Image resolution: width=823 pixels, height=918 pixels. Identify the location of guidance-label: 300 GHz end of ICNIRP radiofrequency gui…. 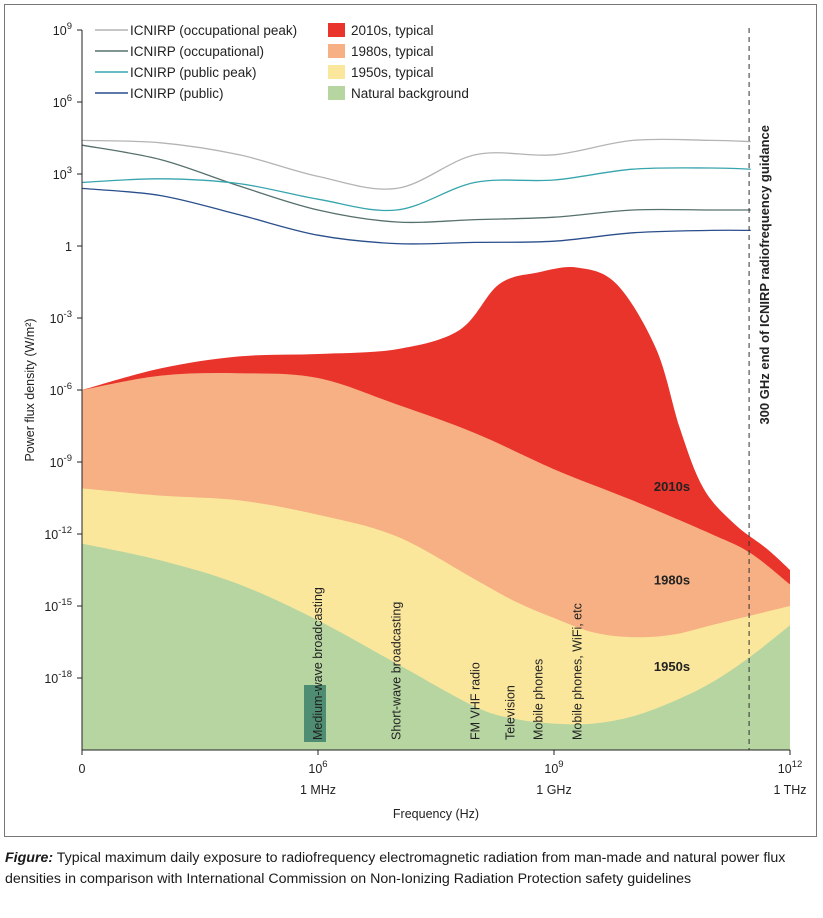
(764, 275).